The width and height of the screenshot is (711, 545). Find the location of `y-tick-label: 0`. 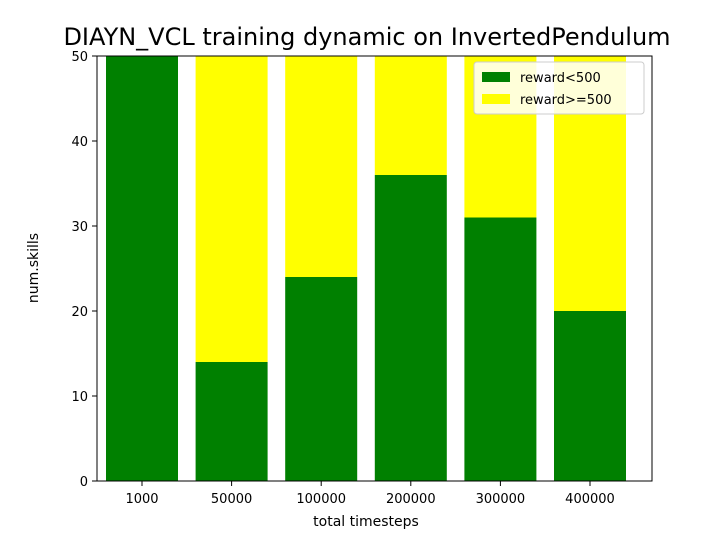

y-tick-label: 0 is located at coordinates (84, 482).